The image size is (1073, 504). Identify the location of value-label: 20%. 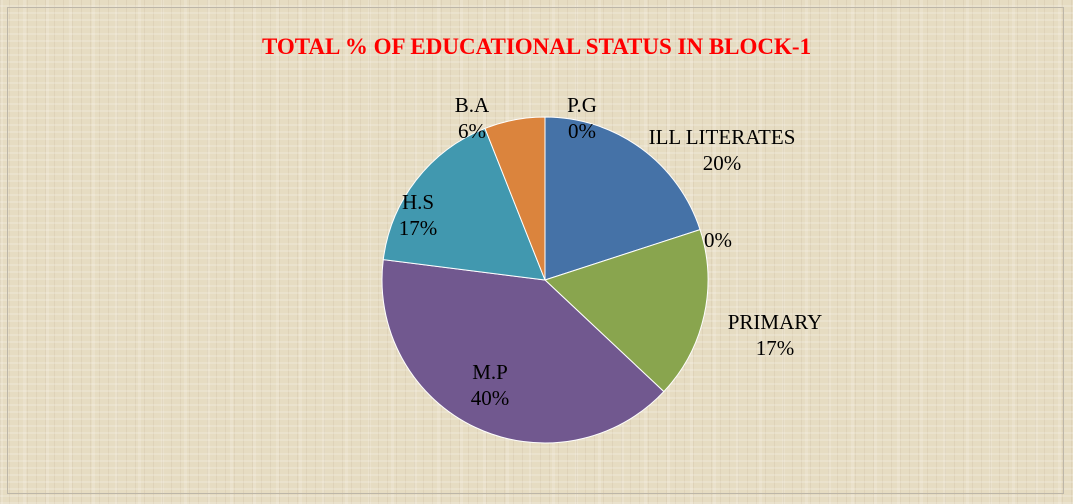
(722, 163).